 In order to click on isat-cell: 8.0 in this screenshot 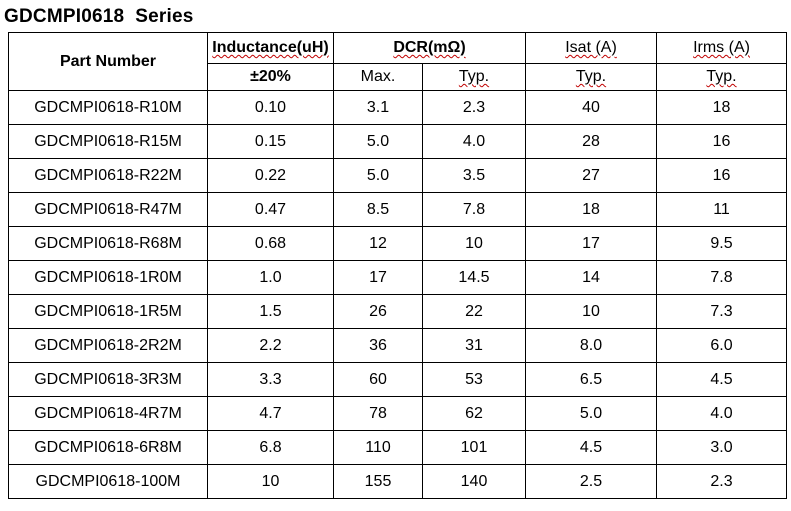, I will do `click(591, 345)`.